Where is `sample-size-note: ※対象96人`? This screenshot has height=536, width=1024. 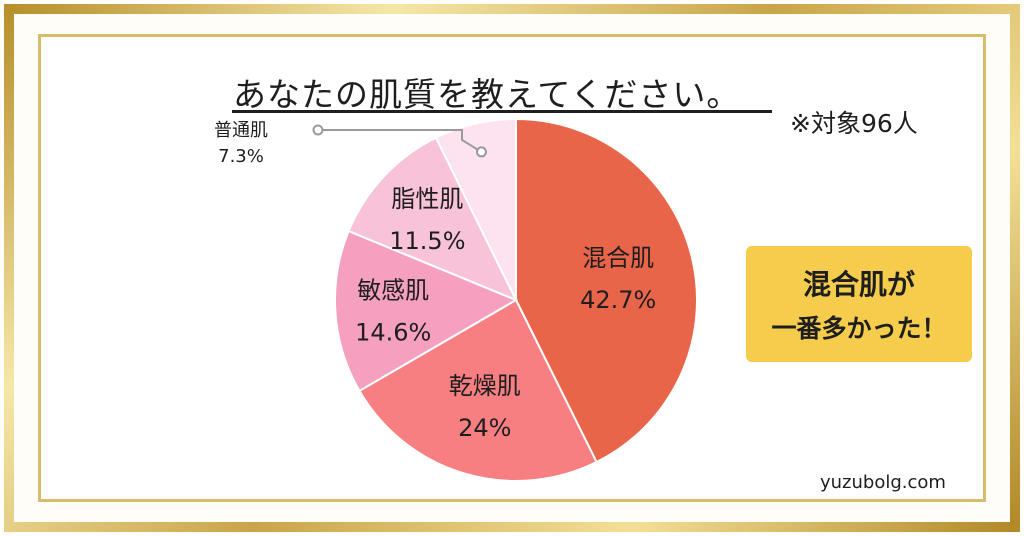 sample-size-note: ※対象96人 is located at coordinates (854, 123).